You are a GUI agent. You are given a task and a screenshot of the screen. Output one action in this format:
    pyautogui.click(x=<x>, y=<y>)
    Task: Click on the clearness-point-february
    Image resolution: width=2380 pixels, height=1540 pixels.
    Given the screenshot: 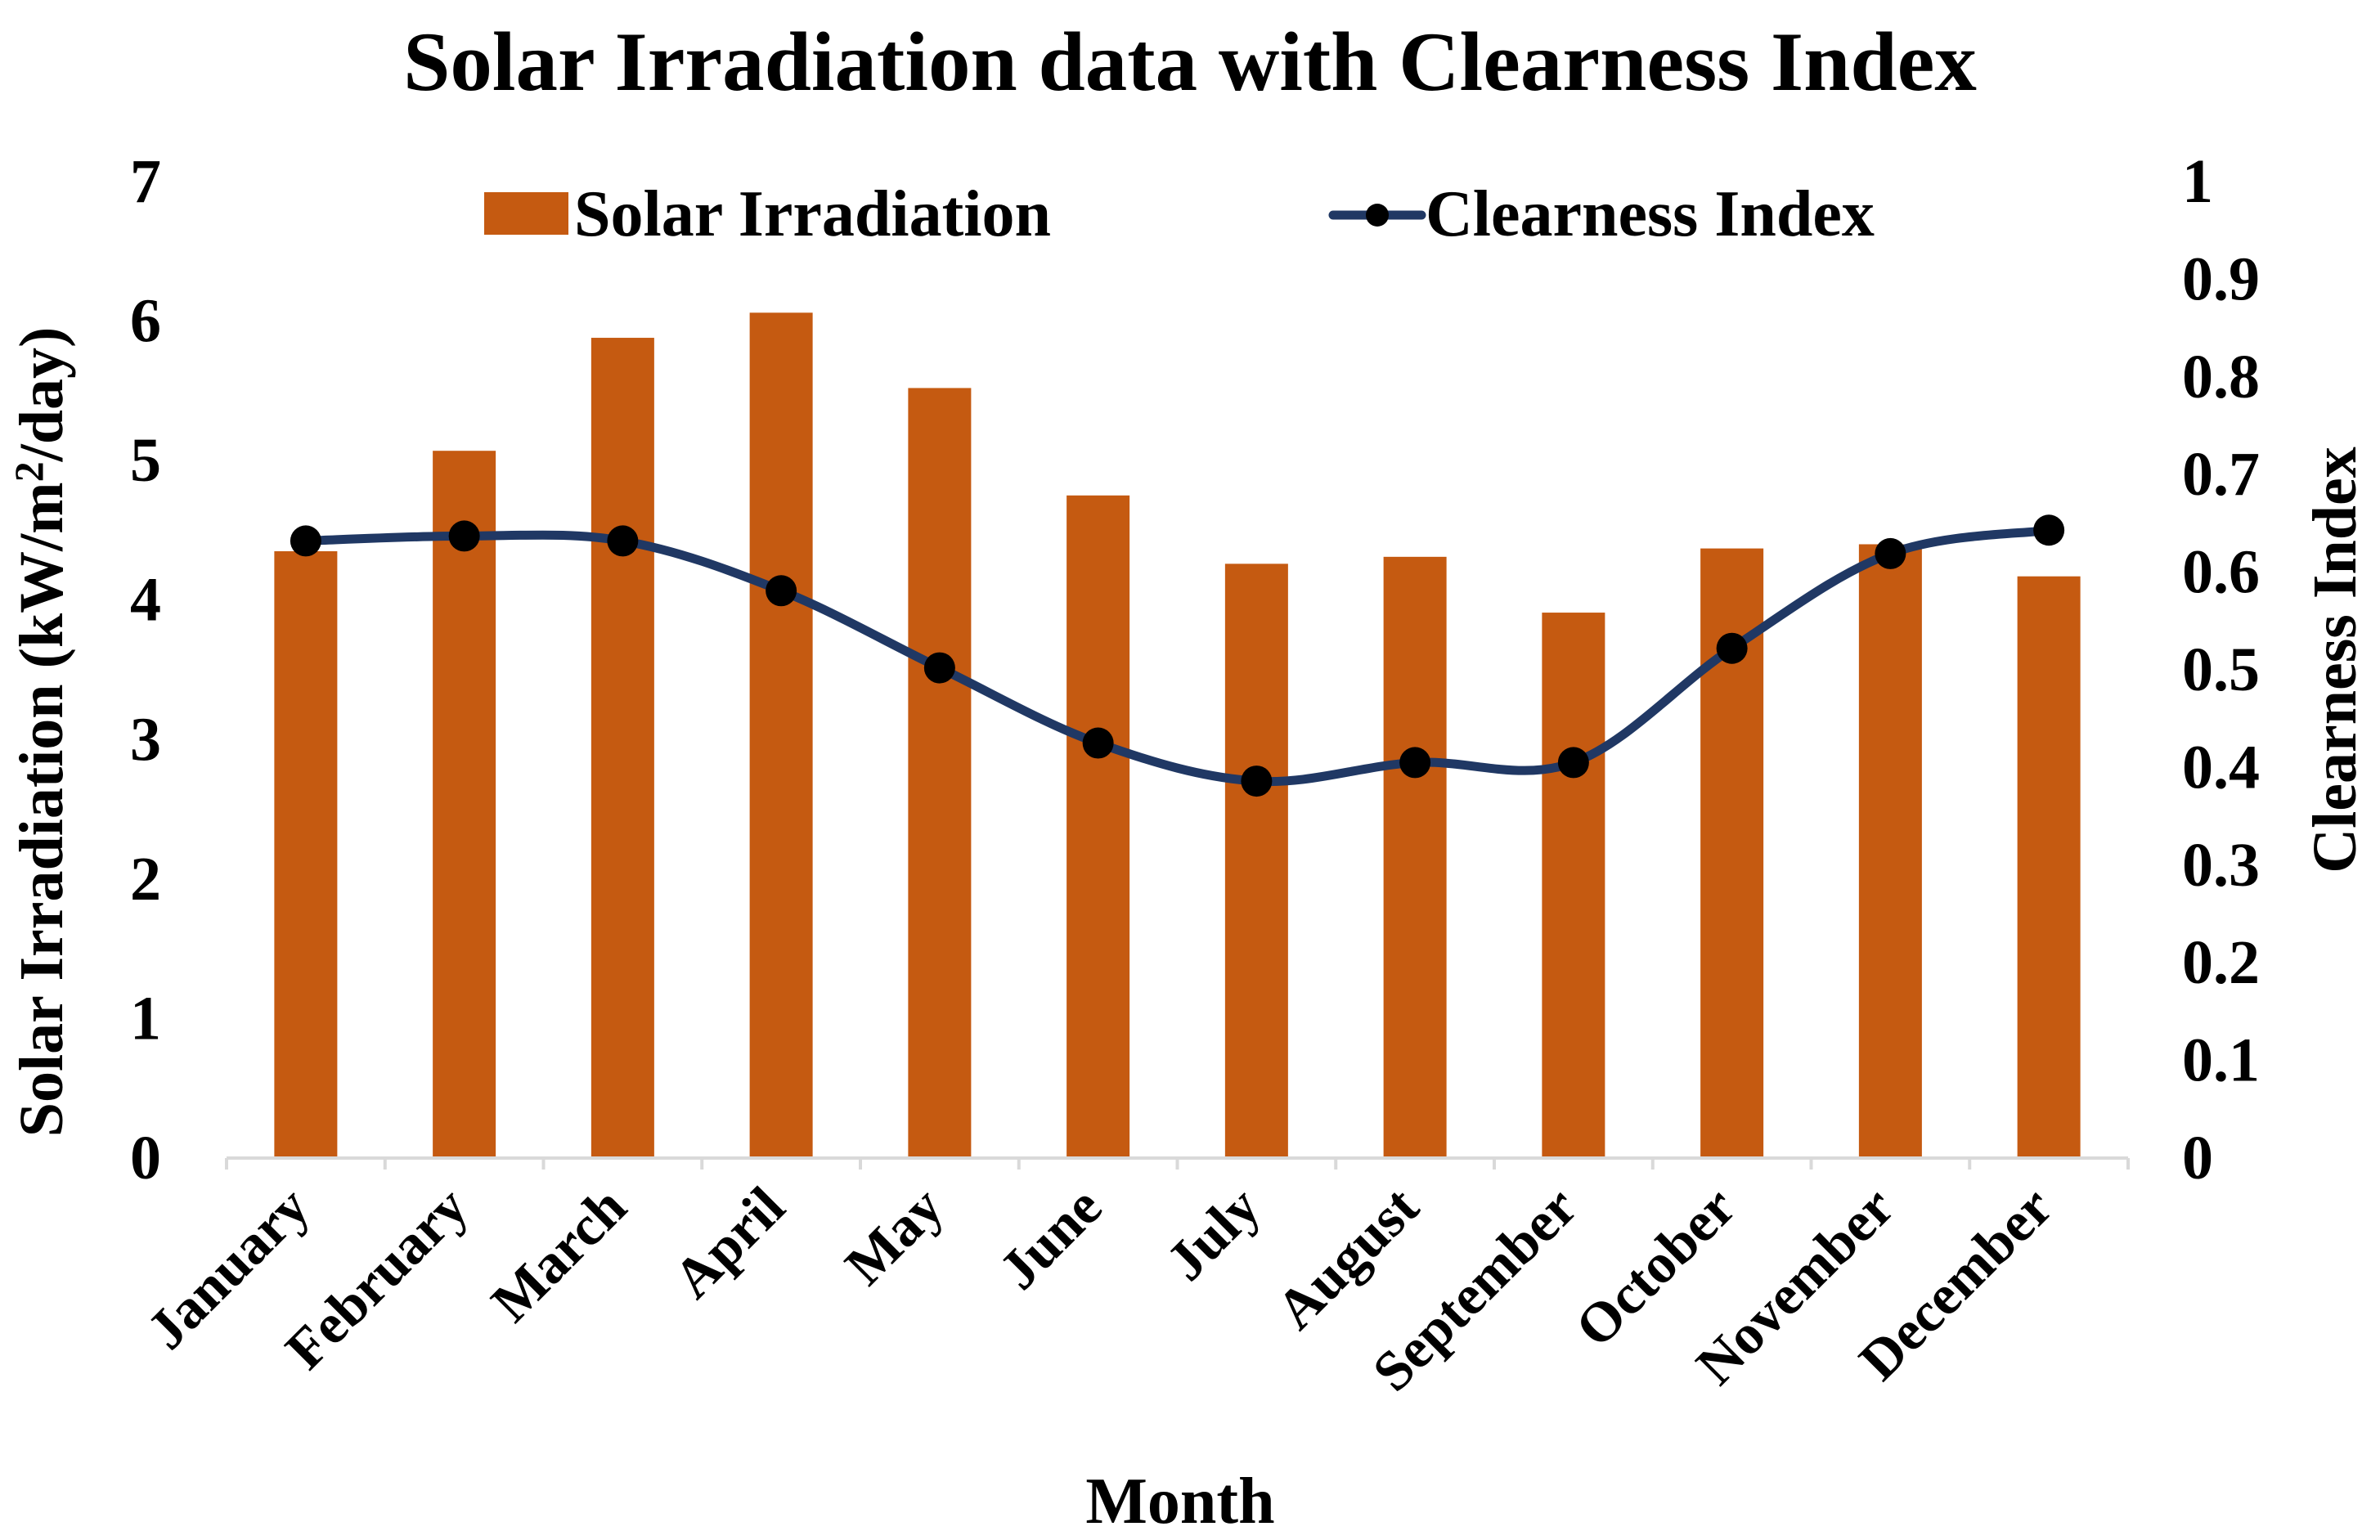 What is the action you would take?
    pyautogui.click(x=464, y=536)
    